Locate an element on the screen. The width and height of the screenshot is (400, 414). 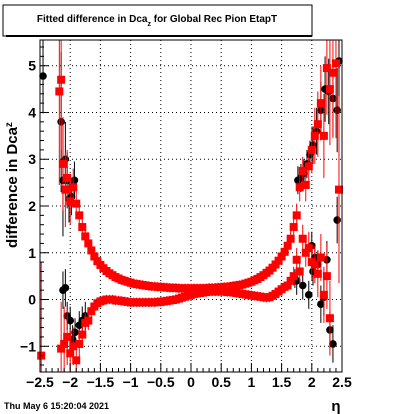
y-tick-label: 1 is located at coordinates (32, 253).